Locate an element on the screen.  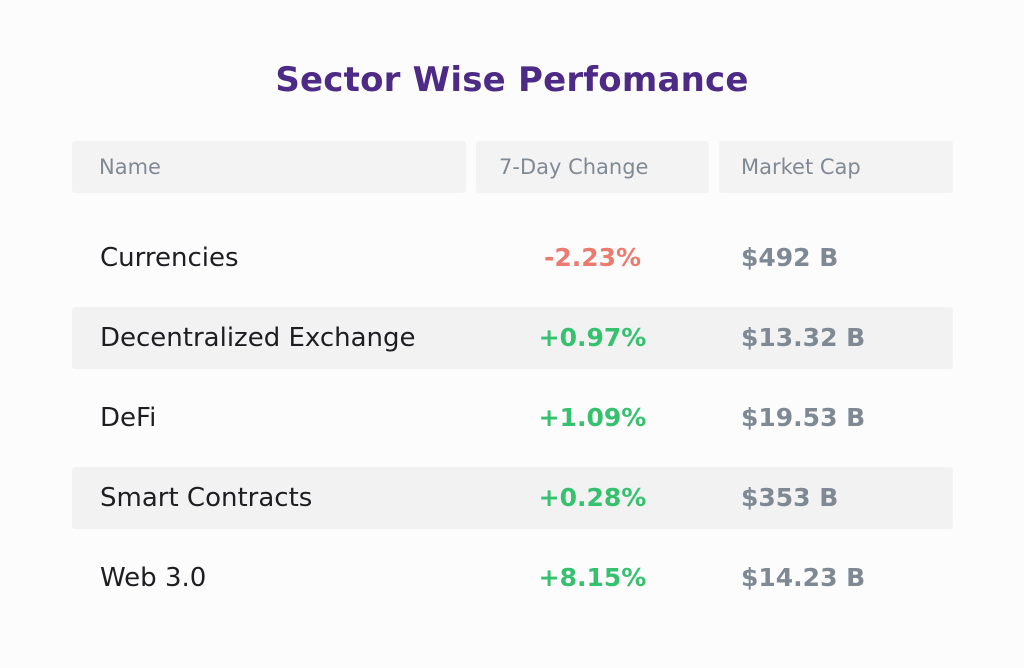
table-header: Name 7-Day Change Market Cap is located at coordinates (512, 167).